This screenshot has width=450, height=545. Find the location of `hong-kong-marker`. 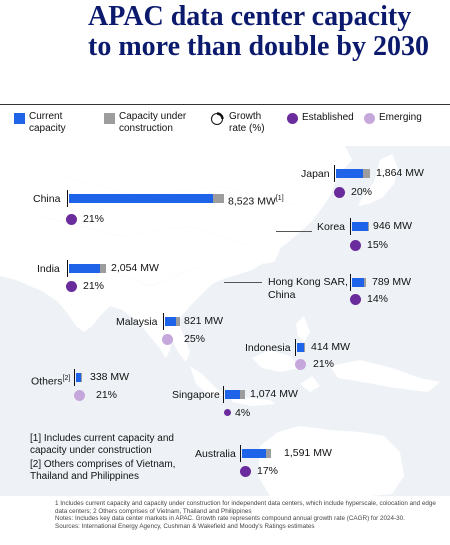

hong-kong-marker is located at coordinates (350, 282).